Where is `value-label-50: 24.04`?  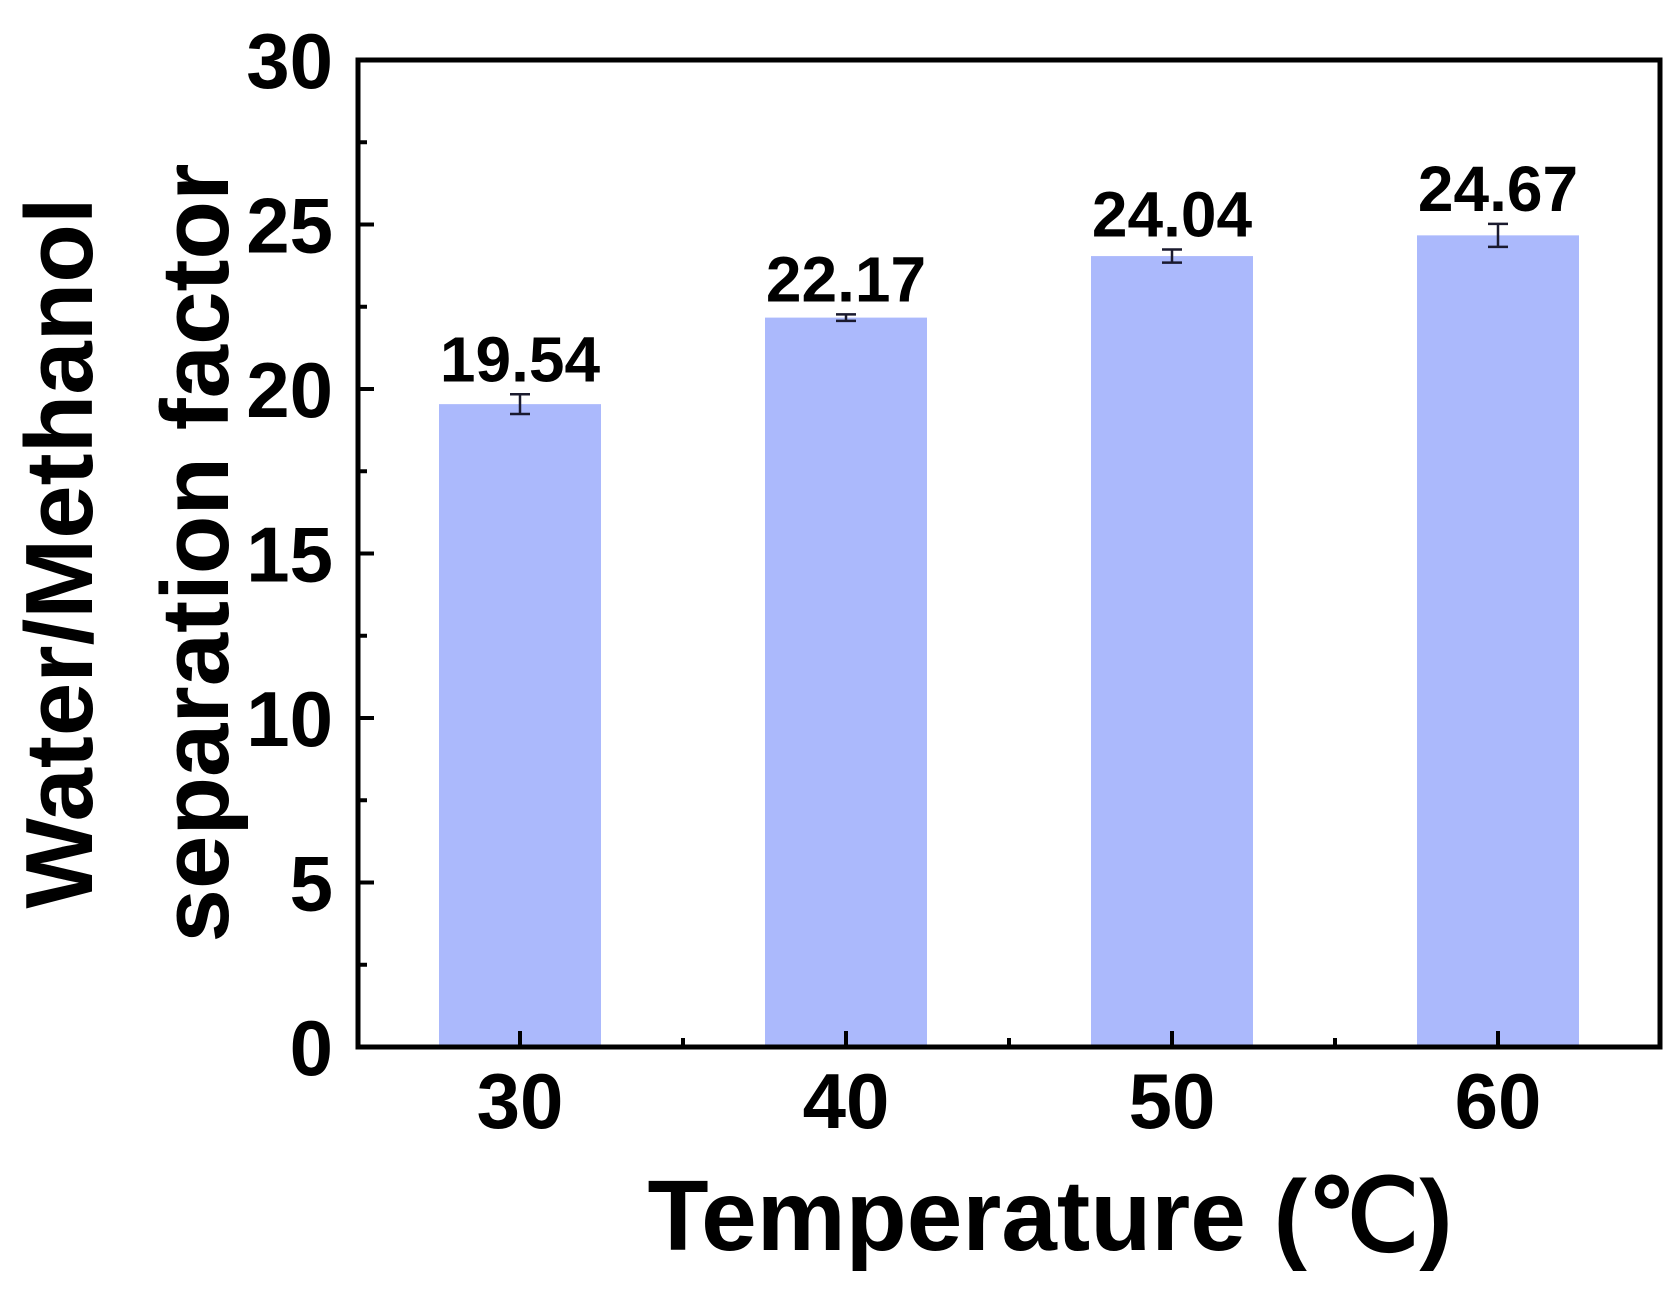 value-label-50: 24.04 is located at coordinates (1172, 215).